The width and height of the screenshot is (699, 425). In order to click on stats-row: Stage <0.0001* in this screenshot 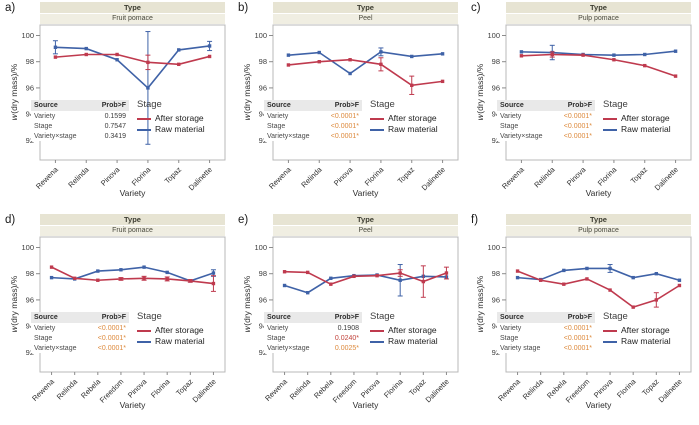, I will do `click(546, 338)`.